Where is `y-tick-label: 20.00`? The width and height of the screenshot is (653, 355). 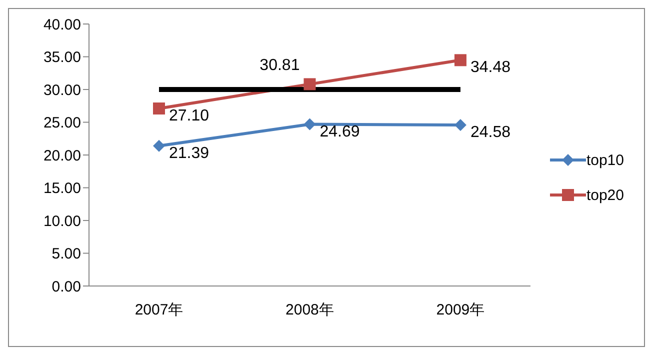 y-tick-label: 20.00 is located at coordinates (62, 155).